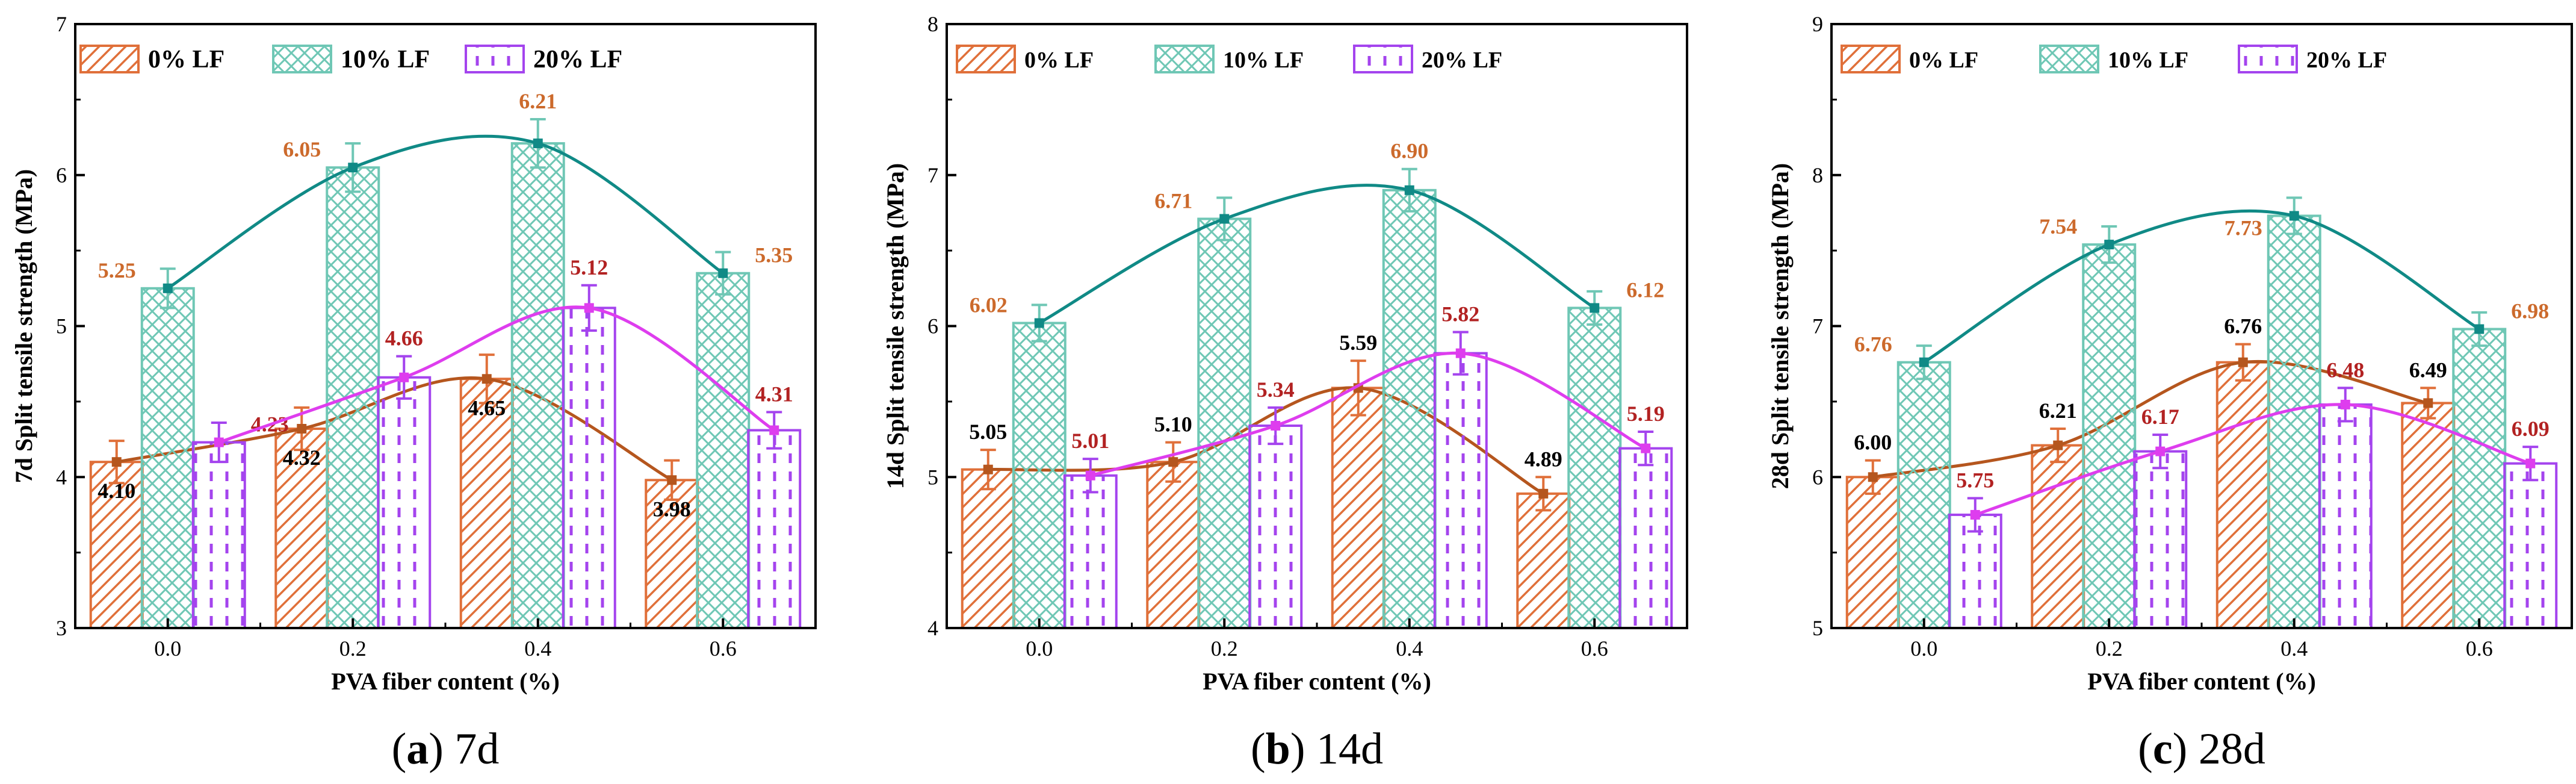 The image size is (2576, 784). I want to click on data-label: 5.19, so click(1646, 414).